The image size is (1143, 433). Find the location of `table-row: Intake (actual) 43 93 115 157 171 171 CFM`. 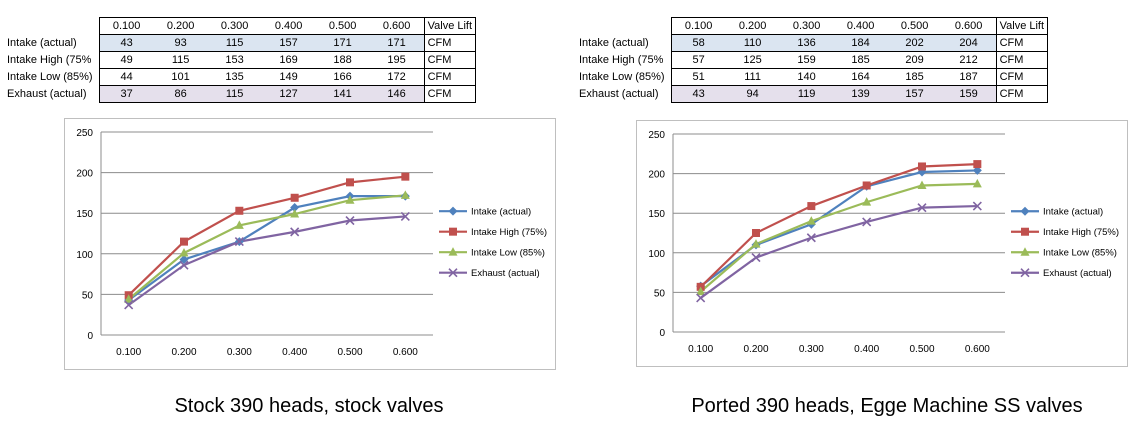

table-row: Intake (actual) 43 93 115 157 171 171 CFM is located at coordinates (240, 43).